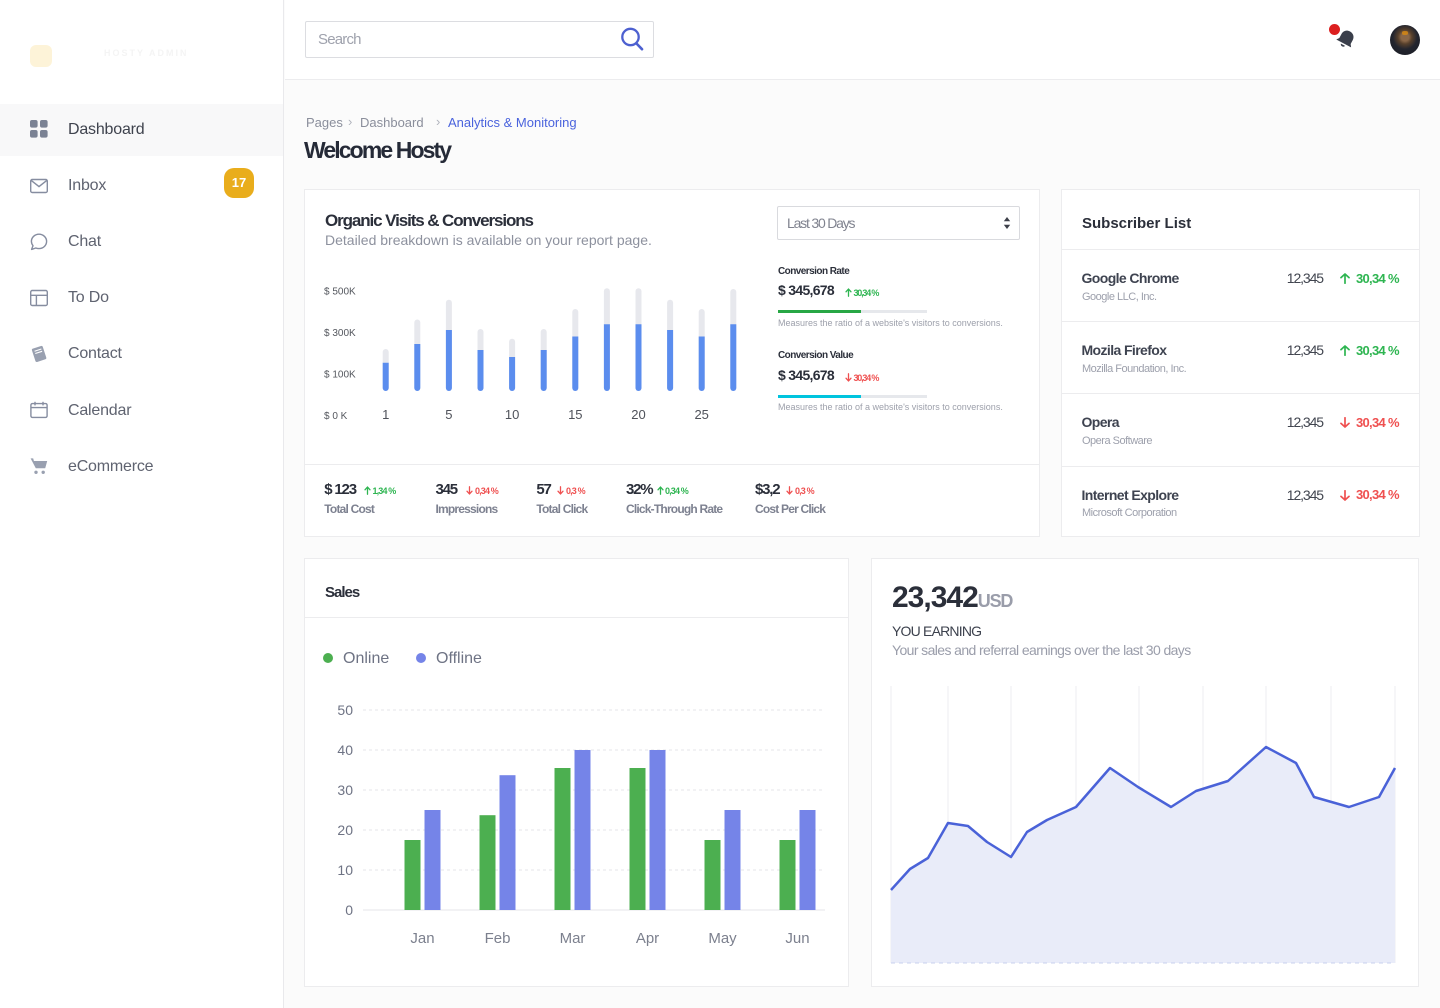 The width and height of the screenshot is (1440, 1008). I want to click on svg-text: May, so click(722, 938).